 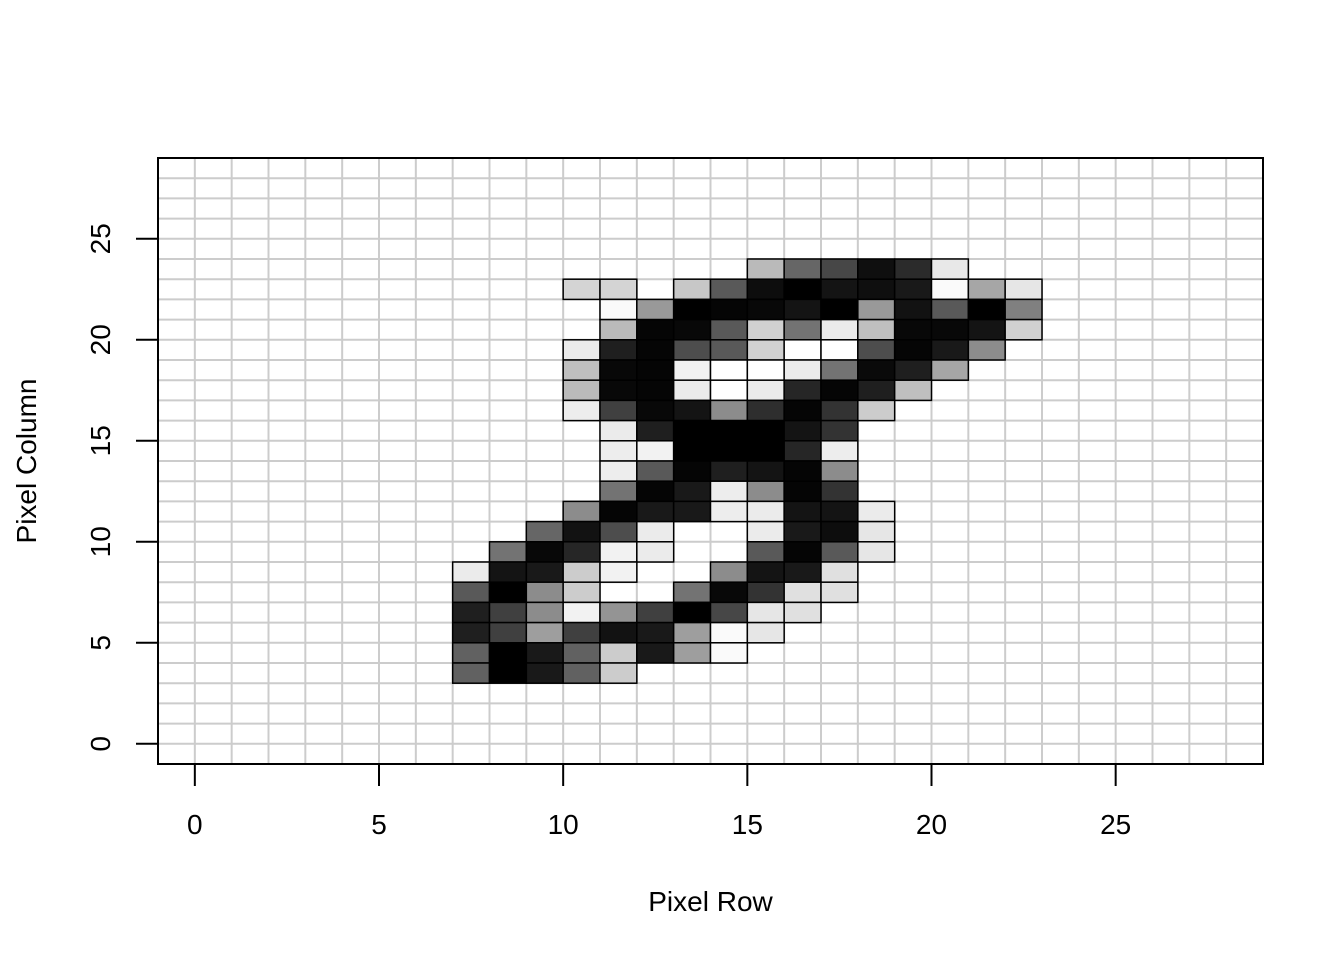 What do you see at coordinates (747, 824) in the screenshot?
I see `x-tick-label: 15` at bounding box center [747, 824].